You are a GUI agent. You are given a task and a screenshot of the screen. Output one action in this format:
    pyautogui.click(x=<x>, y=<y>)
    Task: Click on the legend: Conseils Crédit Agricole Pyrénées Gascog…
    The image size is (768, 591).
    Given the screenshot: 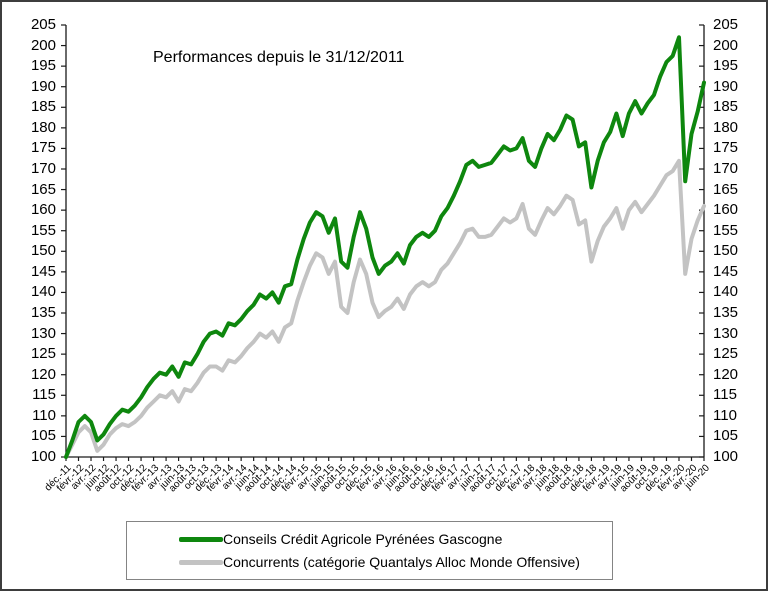 What is the action you would take?
    pyautogui.click(x=369, y=550)
    